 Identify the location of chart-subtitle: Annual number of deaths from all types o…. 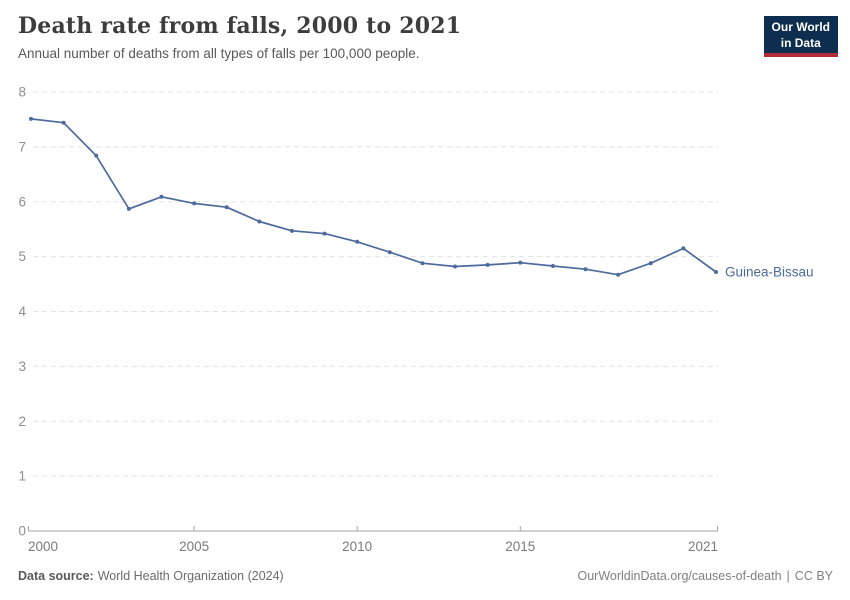
(219, 54).